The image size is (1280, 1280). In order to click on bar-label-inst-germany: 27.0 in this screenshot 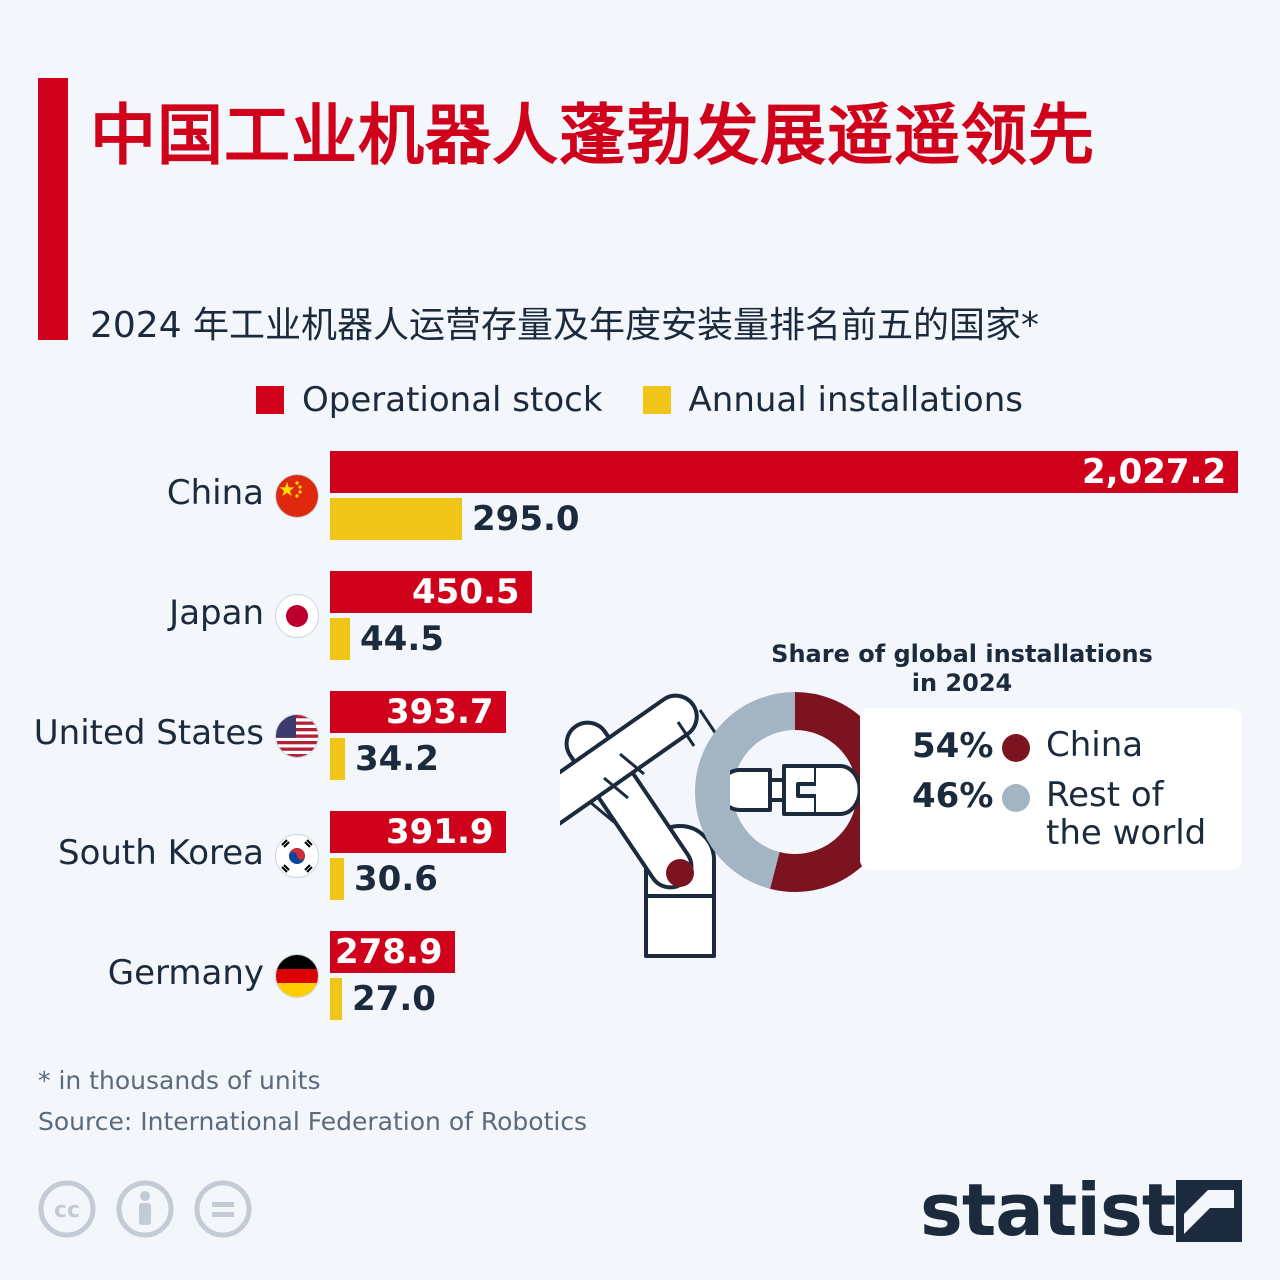, I will do `click(394, 999)`.